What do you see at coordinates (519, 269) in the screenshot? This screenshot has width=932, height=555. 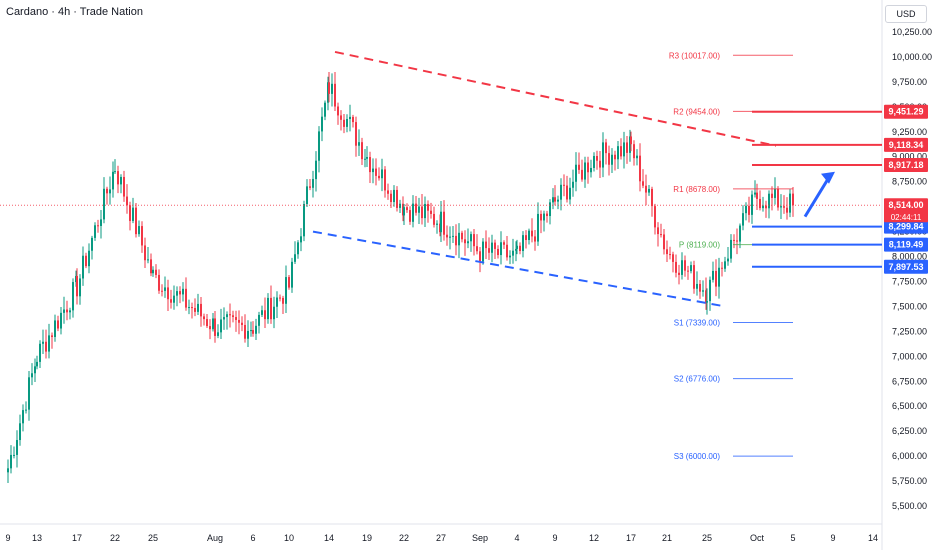 I see `trendline-lower` at bounding box center [519, 269].